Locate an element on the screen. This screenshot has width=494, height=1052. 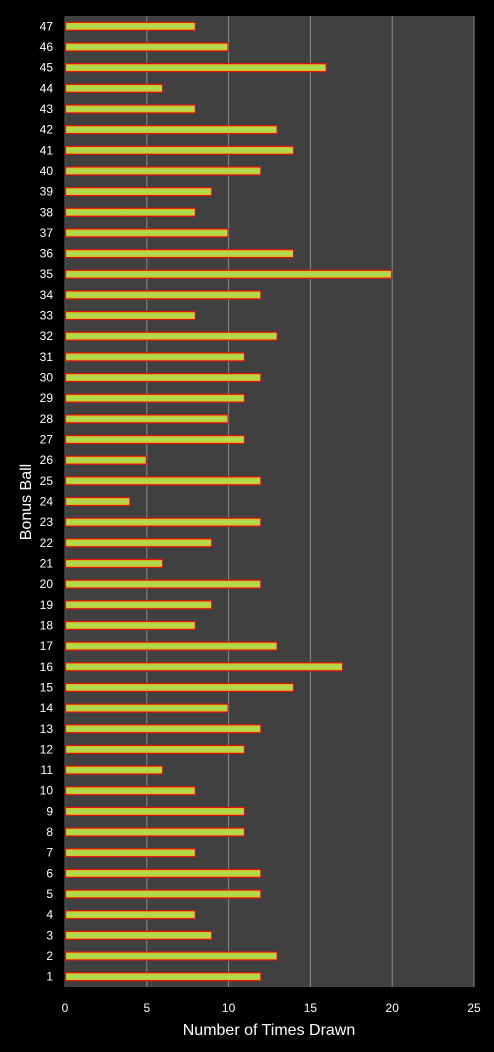
y-tick-label: 7 is located at coordinates (49, 853).